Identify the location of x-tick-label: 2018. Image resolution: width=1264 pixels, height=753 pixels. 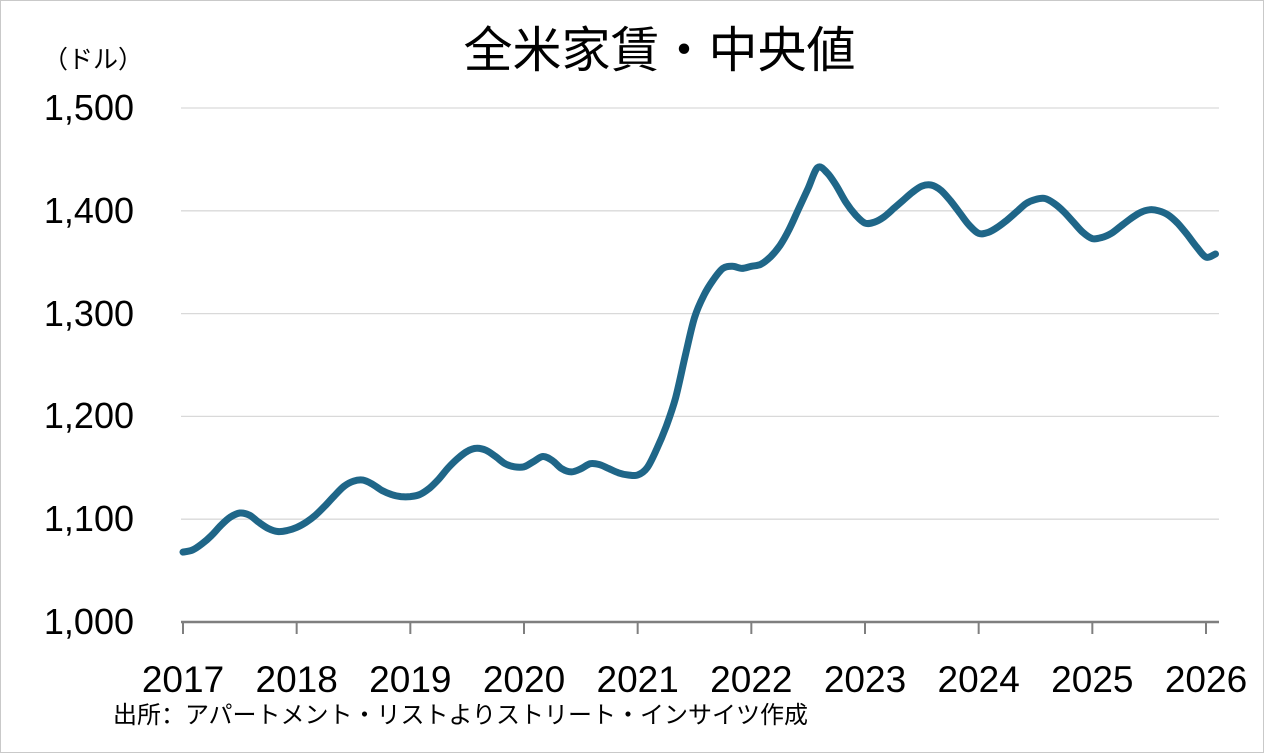
(296, 679).